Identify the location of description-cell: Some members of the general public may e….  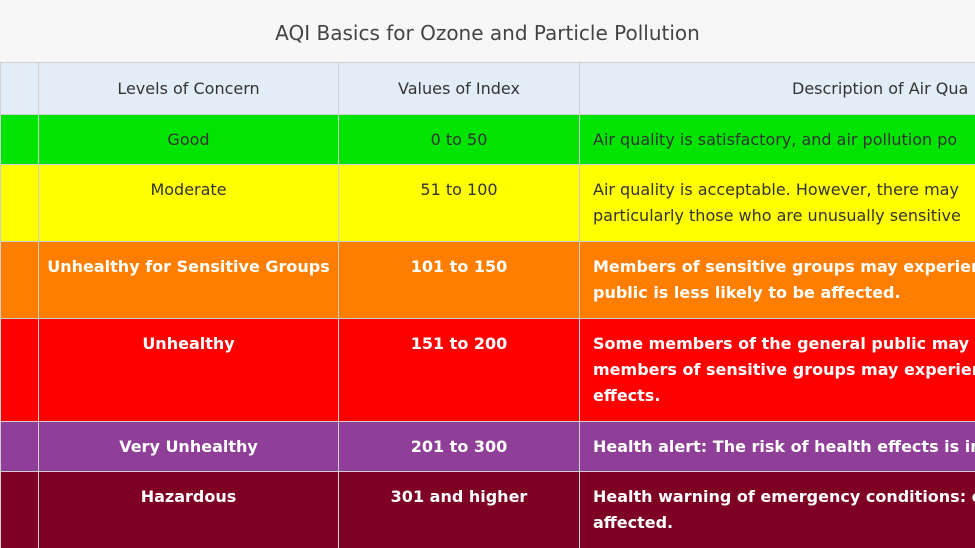
(777, 370).